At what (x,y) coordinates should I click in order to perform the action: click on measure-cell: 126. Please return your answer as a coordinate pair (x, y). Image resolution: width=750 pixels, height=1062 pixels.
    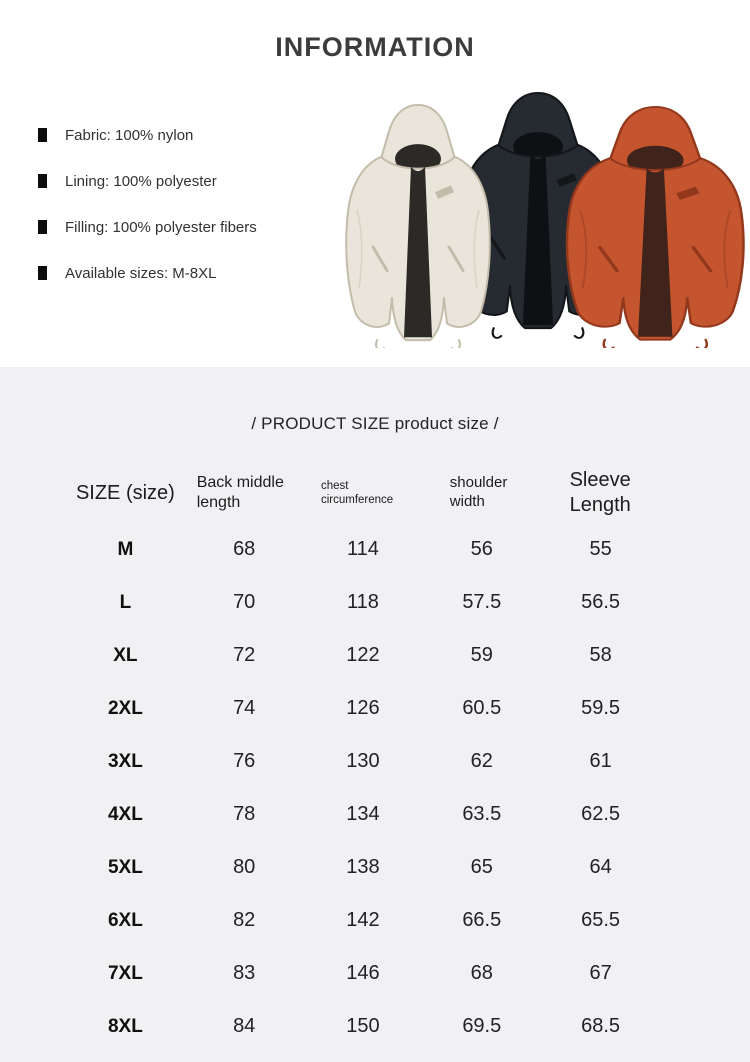
    Looking at the image, I should click on (363, 708).